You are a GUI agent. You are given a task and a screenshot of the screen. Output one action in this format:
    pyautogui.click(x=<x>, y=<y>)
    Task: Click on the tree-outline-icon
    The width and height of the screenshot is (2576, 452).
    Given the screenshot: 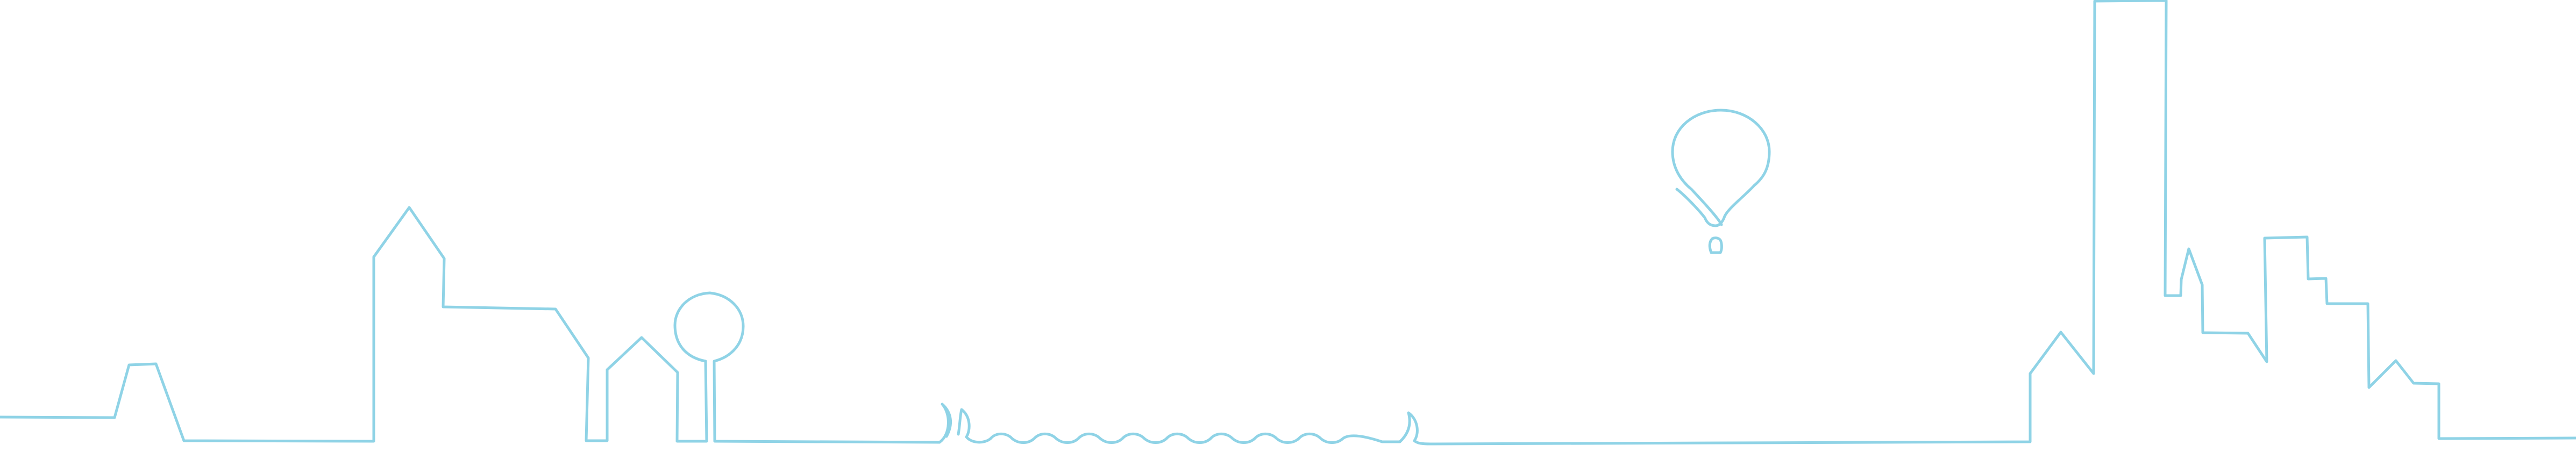 What is the action you would take?
    pyautogui.click(x=807, y=367)
    